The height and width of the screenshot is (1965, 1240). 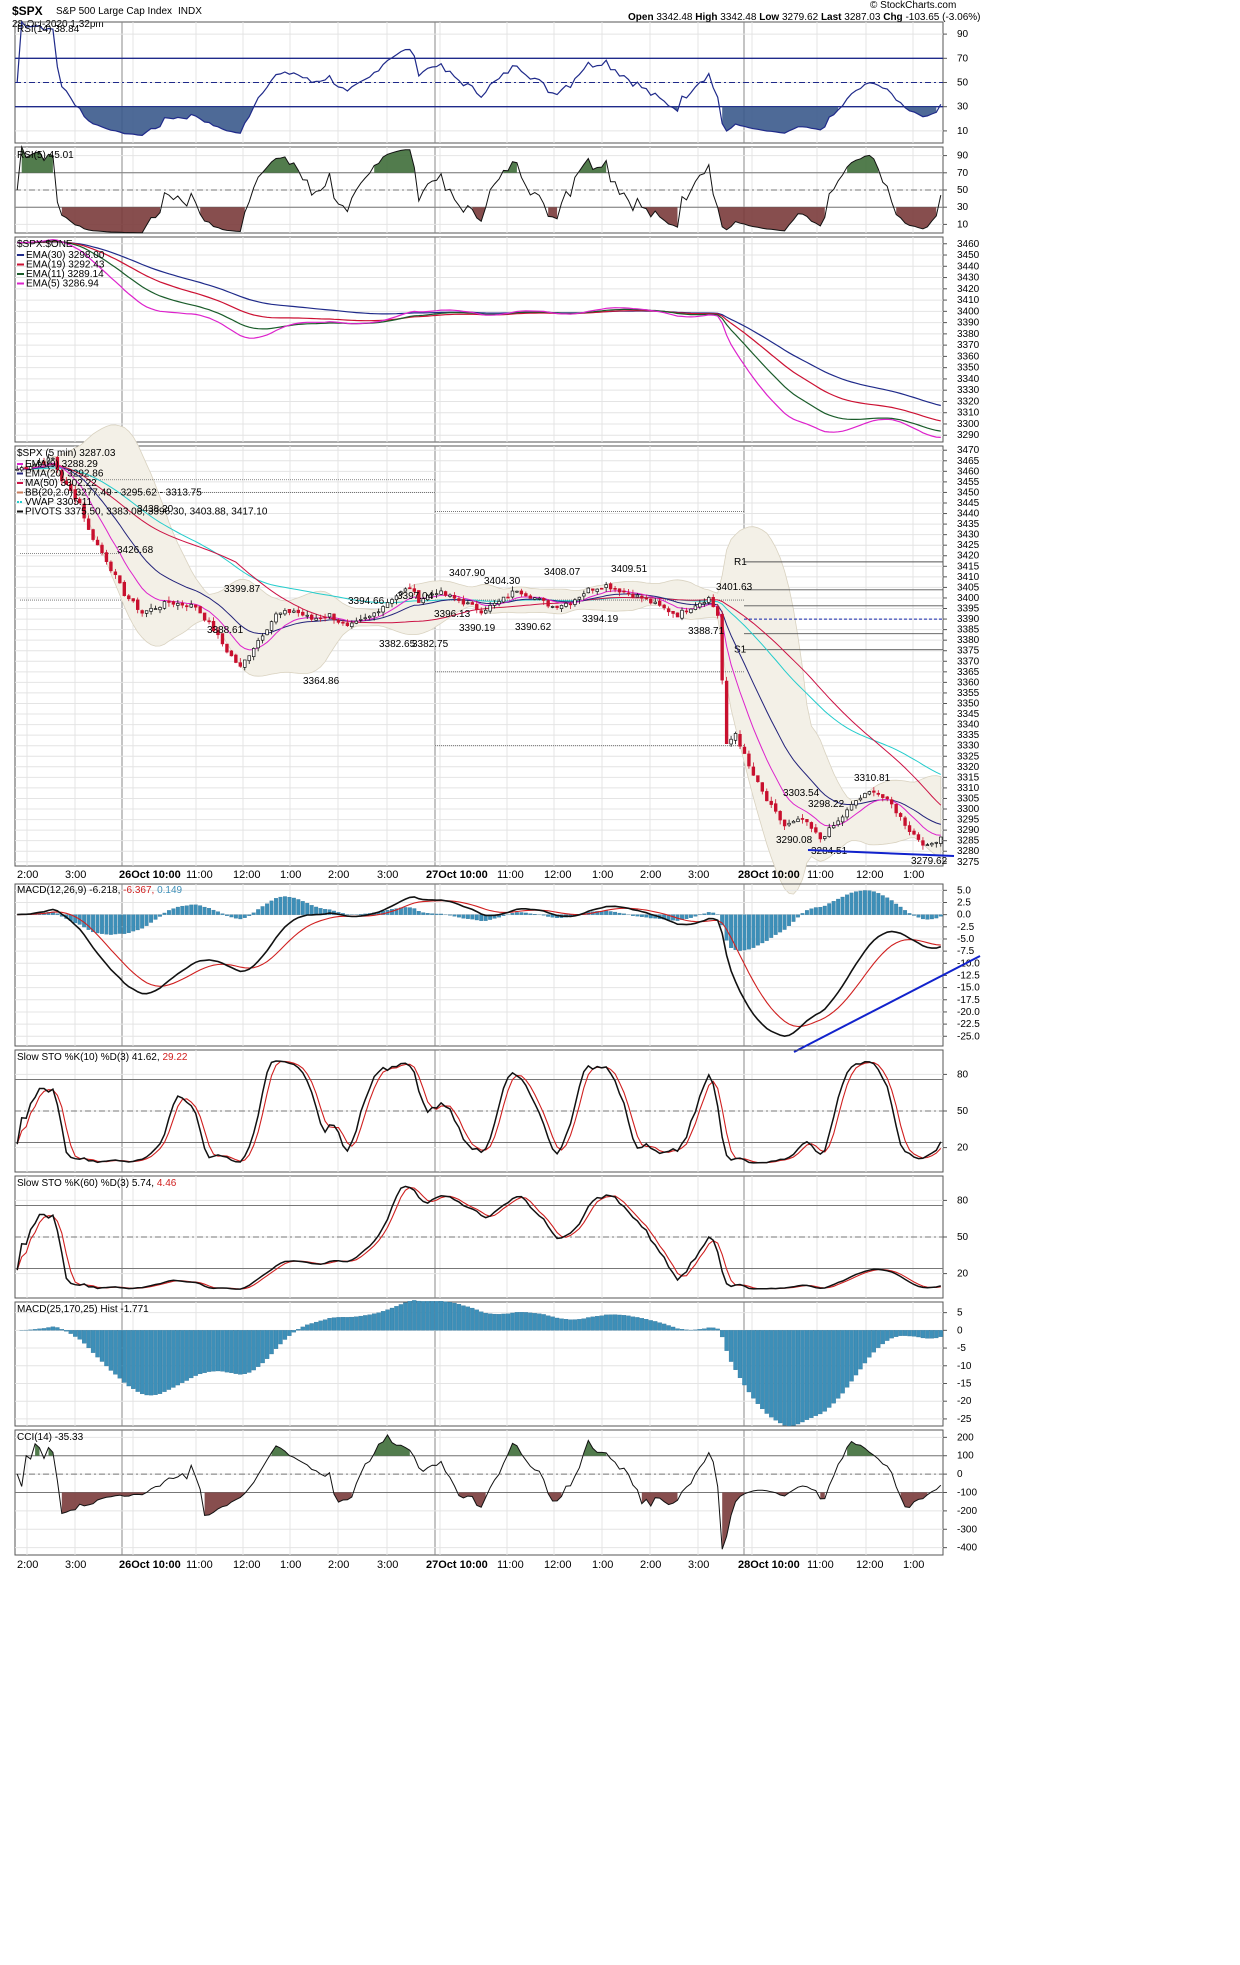 I want to click on price-y-tick: 3460, so click(x=968, y=471).